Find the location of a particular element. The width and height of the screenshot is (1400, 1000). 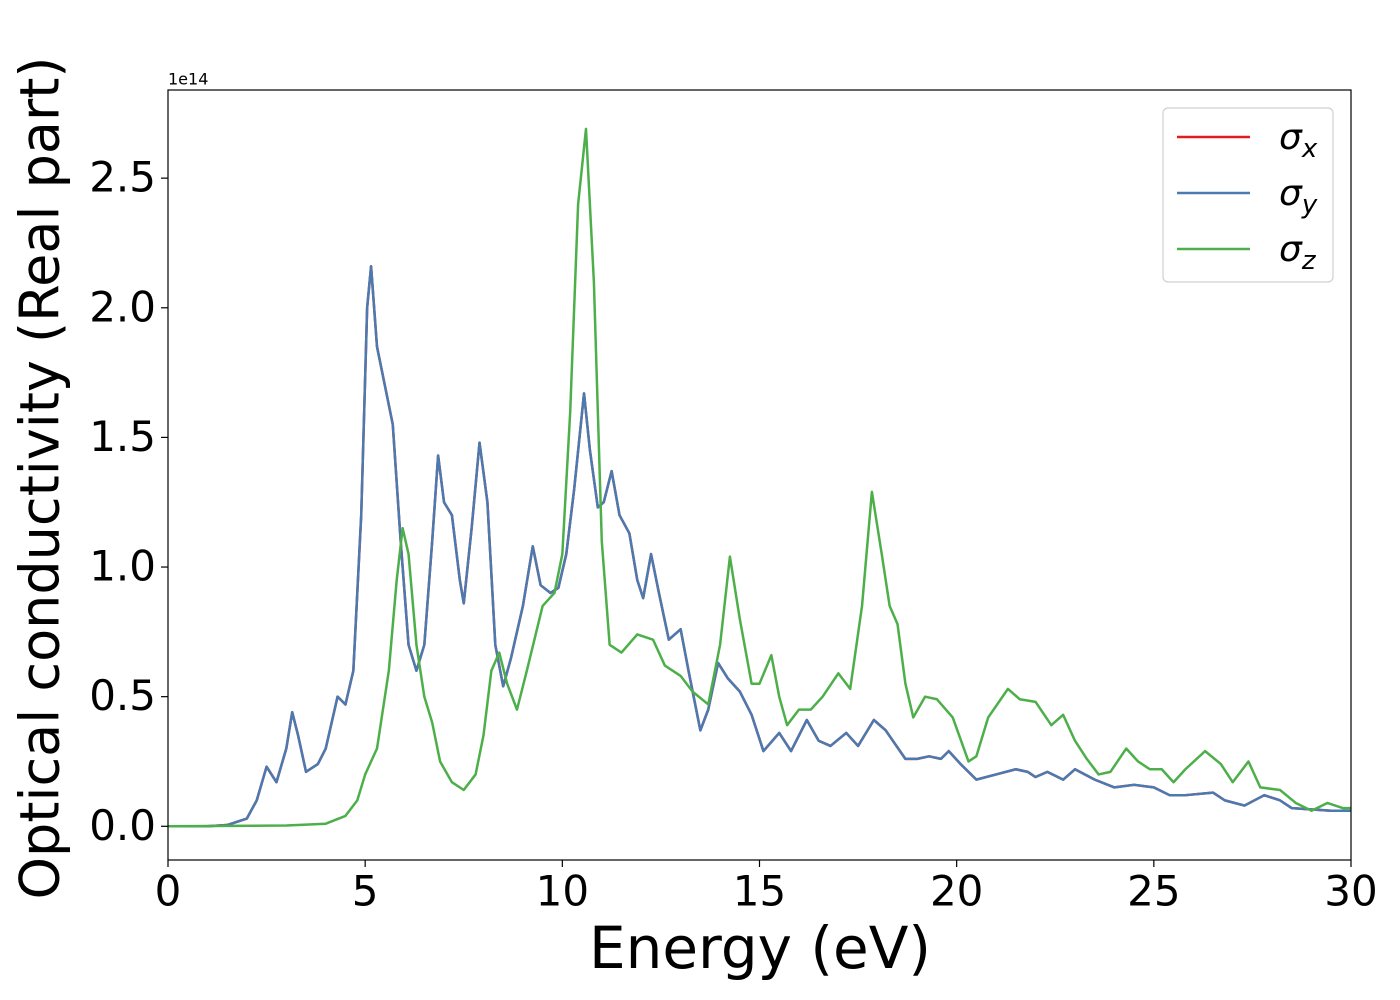

x-tick-label: 0 is located at coordinates (168, 891).